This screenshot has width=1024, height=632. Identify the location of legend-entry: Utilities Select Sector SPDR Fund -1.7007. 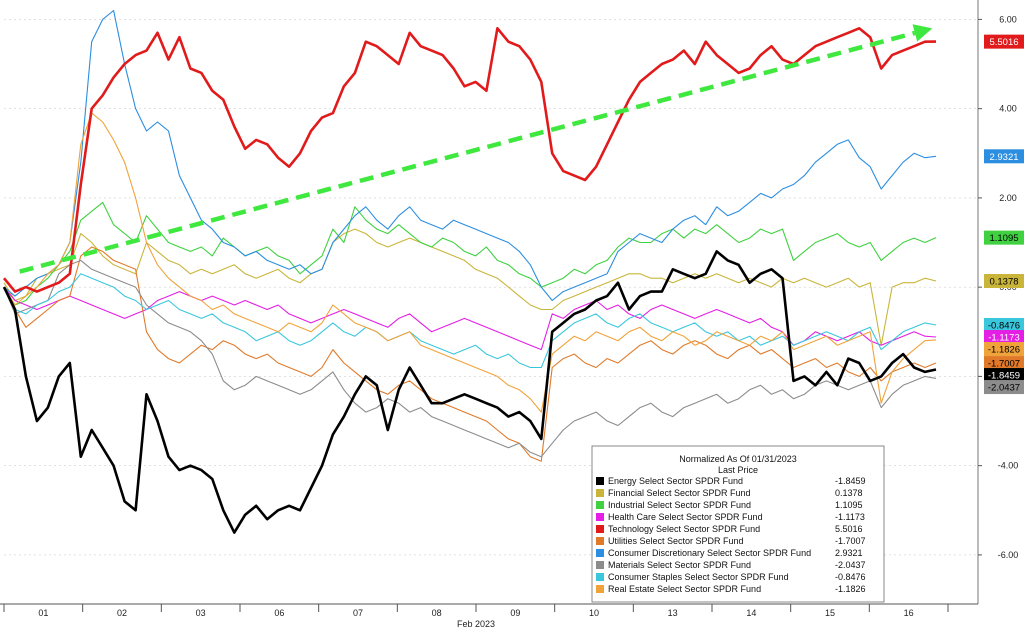
(731, 541).